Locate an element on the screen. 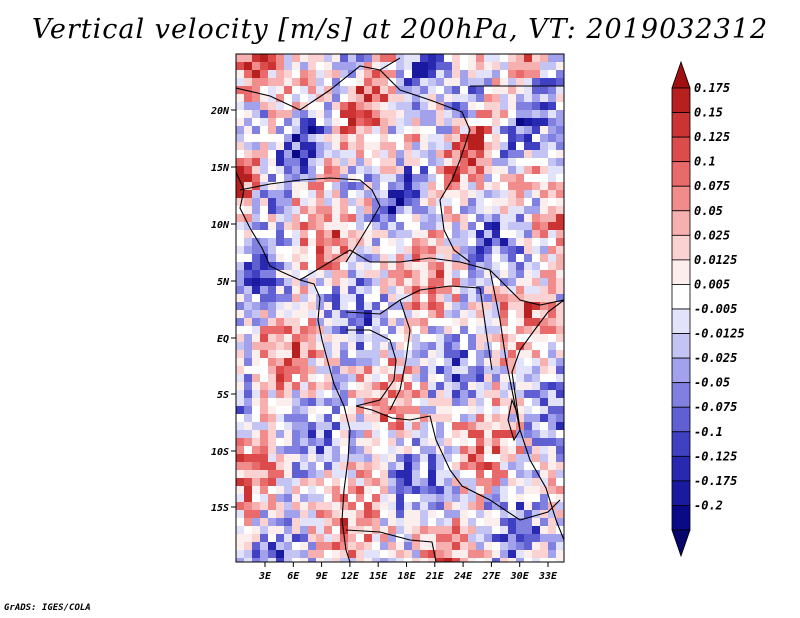  colorbar-label: -0.0125 is located at coordinates (719, 334).